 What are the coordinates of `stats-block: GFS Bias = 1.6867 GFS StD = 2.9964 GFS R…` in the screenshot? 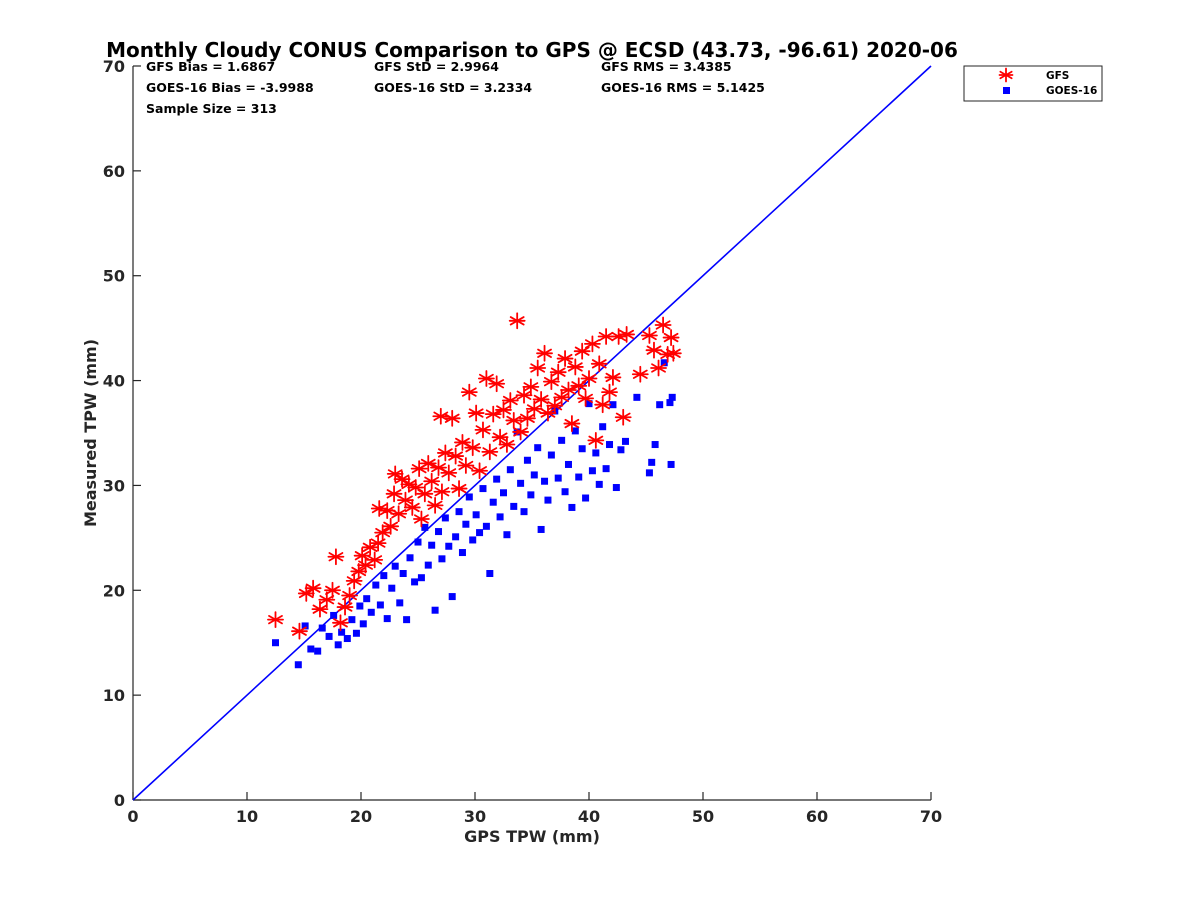 It's located at (455, 87).